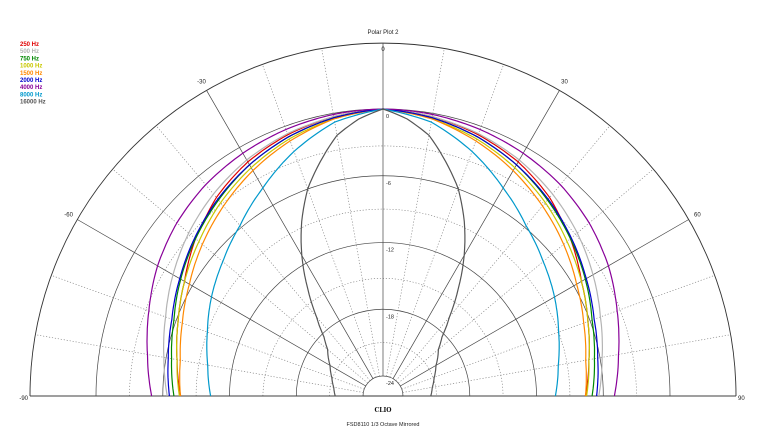  Describe the element at coordinates (31, 67) in the screenshot. I see `legend-entry: 1000 Hz` at that location.